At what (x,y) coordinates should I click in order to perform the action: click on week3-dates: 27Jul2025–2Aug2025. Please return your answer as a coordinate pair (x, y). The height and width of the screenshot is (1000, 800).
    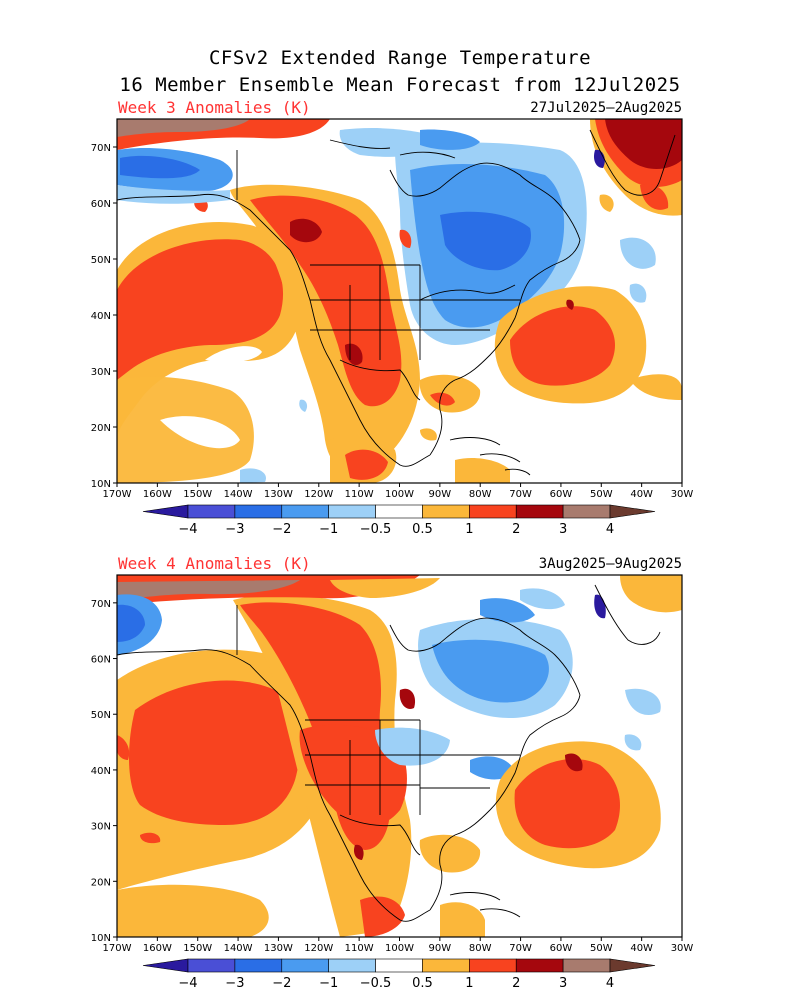
    Looking at the image, I should click on (606, 108).